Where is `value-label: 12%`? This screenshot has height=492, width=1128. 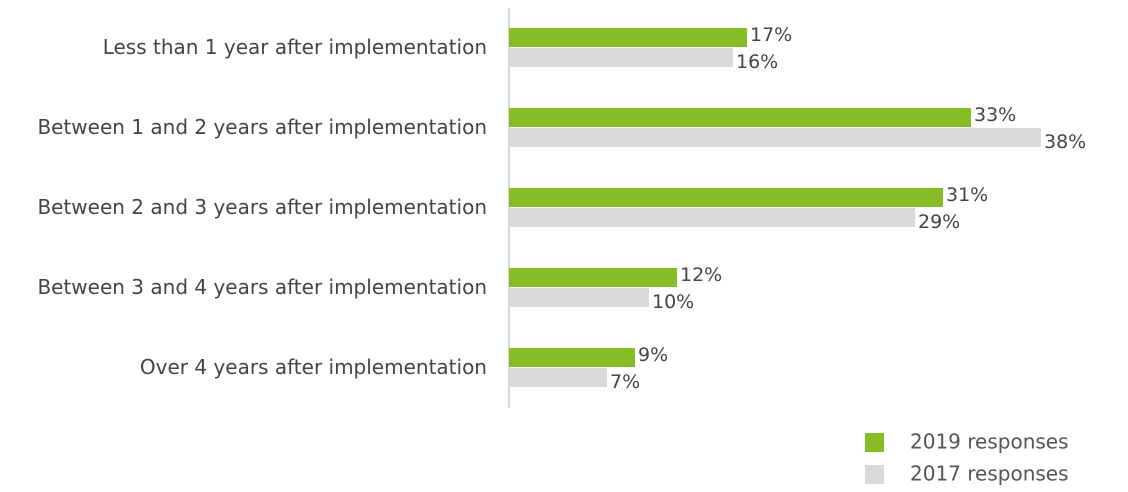
value-label: 12% is located at coordinates (701, 275).